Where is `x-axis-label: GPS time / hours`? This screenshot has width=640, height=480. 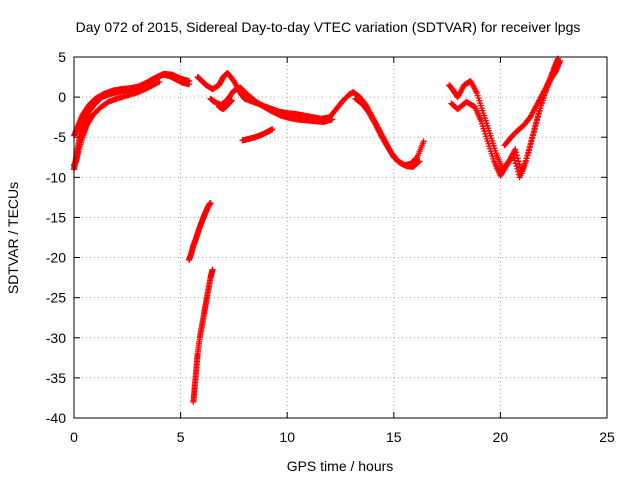
x-axis-label: GPS time / hours is located at coordinates (340, 466).